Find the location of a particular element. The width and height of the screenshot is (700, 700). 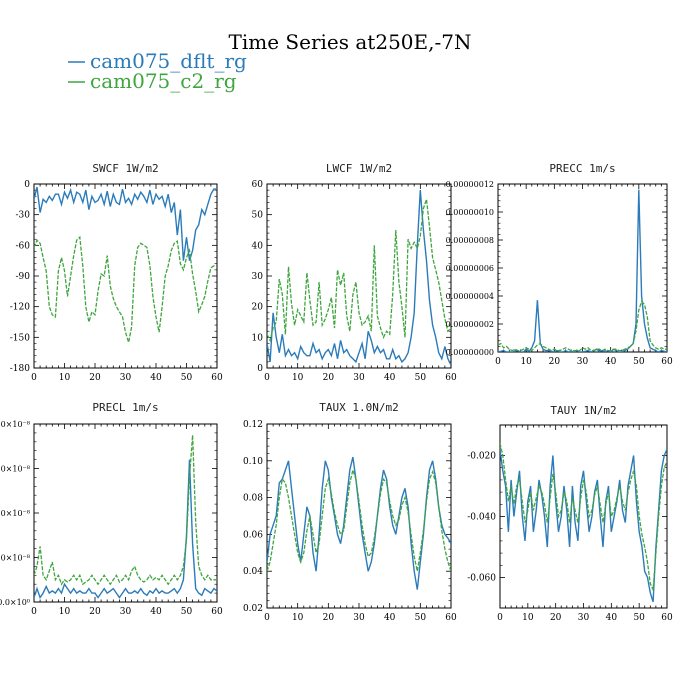

y-tick-label: 50 is located at coordinates (258, 216).